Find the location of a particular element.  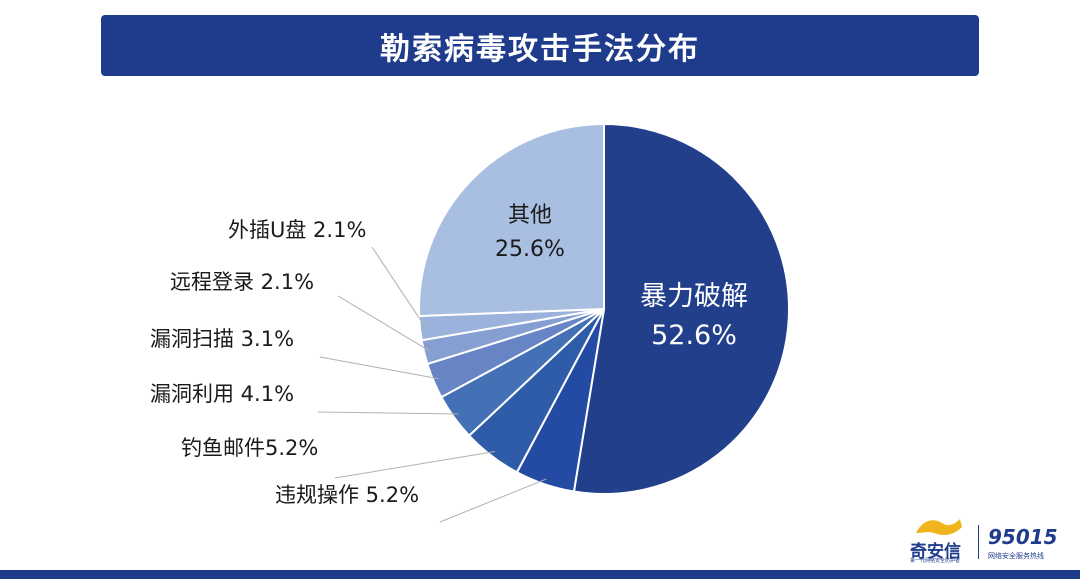

logo-tagline: 第一代网络安全防护者 is located at coordinates (935, 561).